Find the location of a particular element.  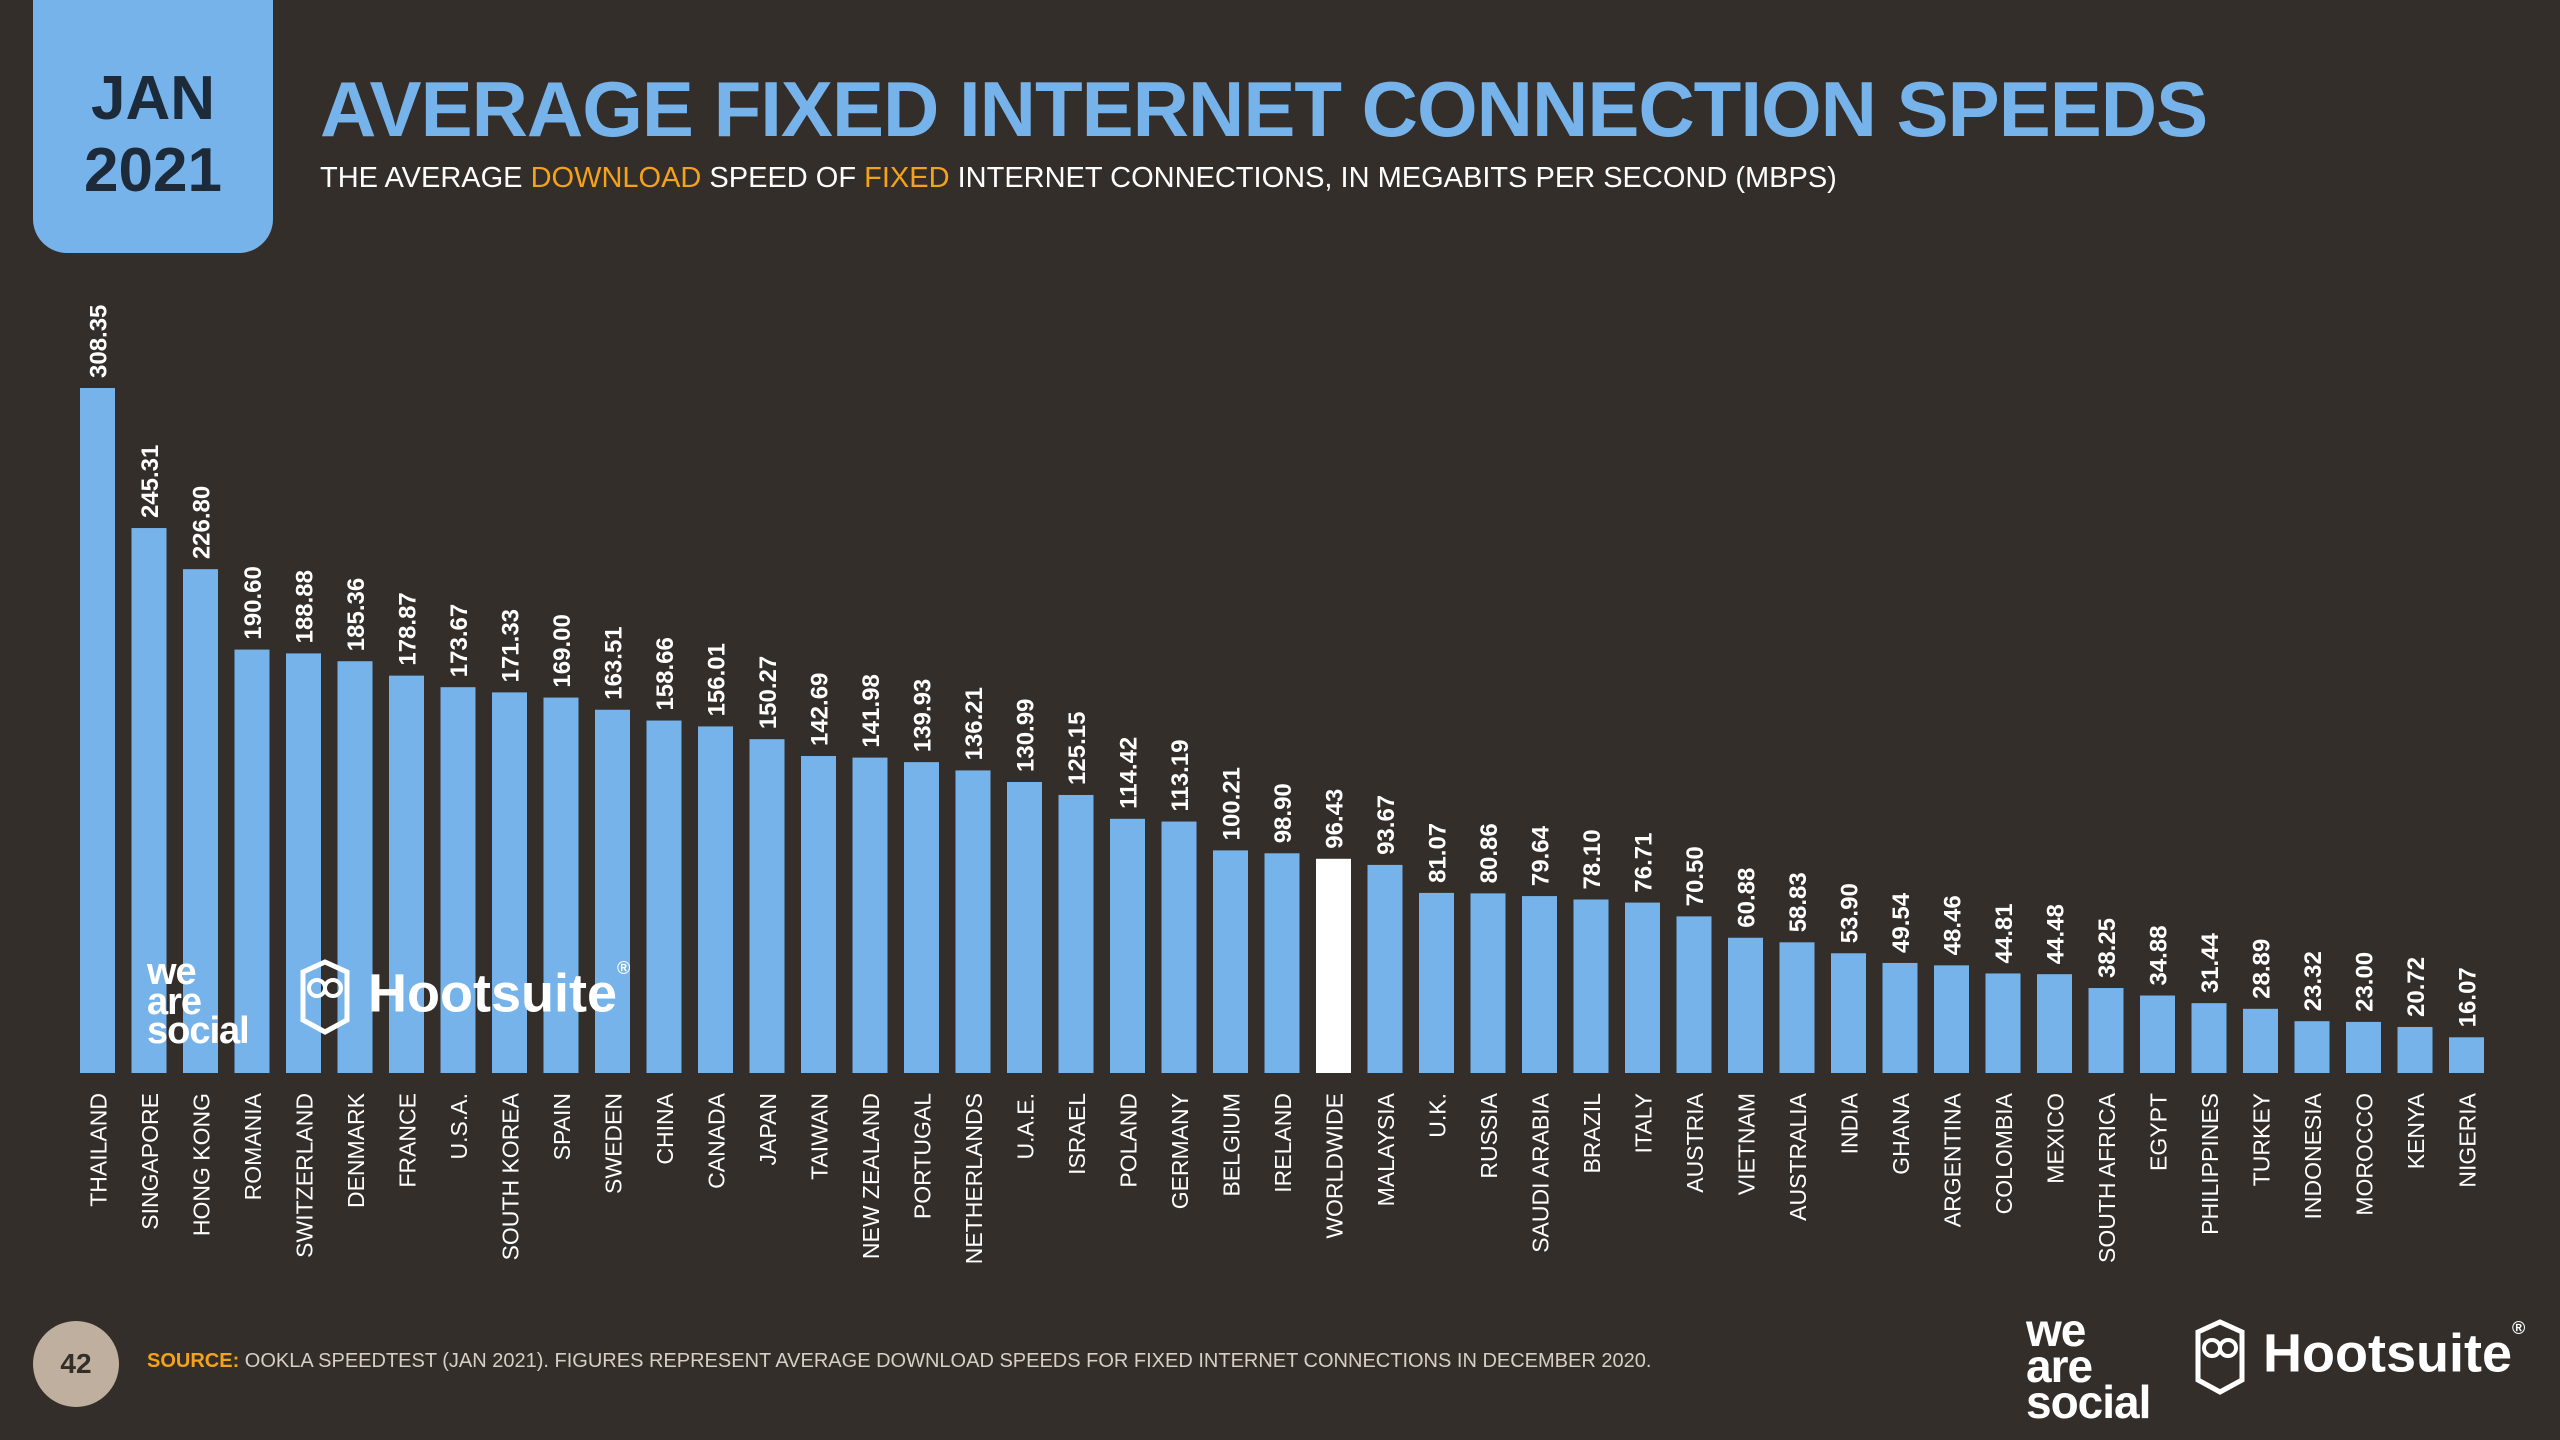

data-label: 93.67 is located at coordinates (1386, 825).